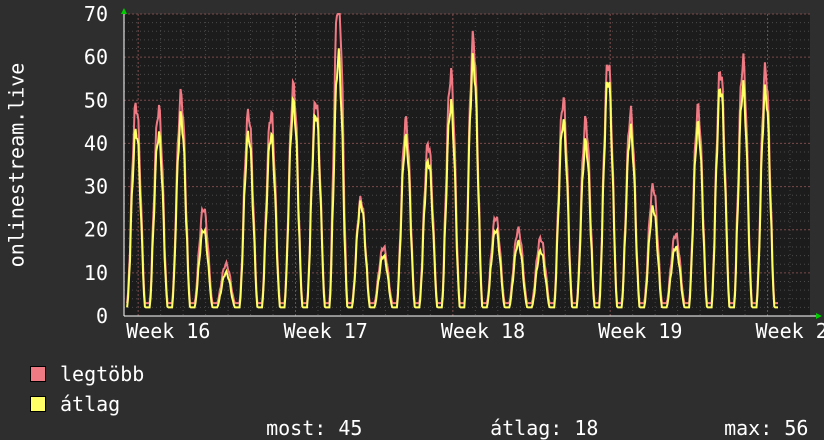 Image resolution: width=824 pixels, height=440 pixels. Describe the element at coordinates (586, 428) in the screenshot. I see `stat-average-value: 18` at that location.